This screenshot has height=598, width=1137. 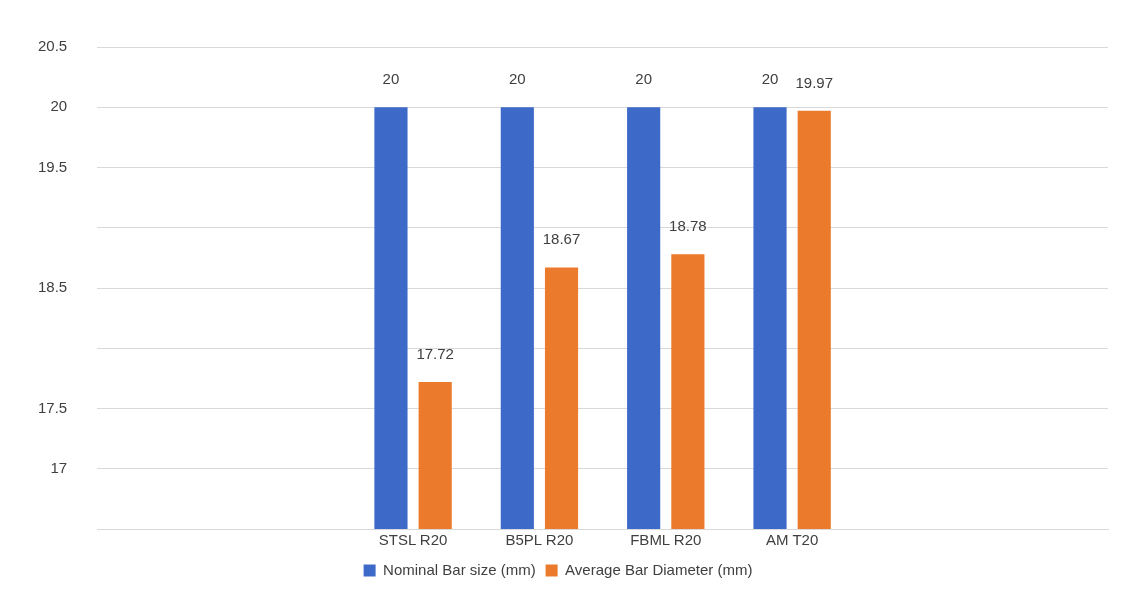 I want to click on legend-label: Average Bar Diameter (mm), so click(x=659, y=569).